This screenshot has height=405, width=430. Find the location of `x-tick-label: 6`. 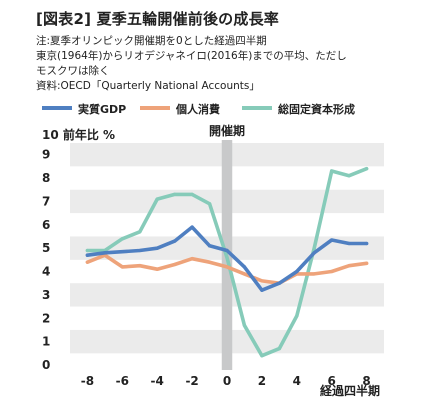

x-tick-label: 6 is located at coordinates (331, 381).